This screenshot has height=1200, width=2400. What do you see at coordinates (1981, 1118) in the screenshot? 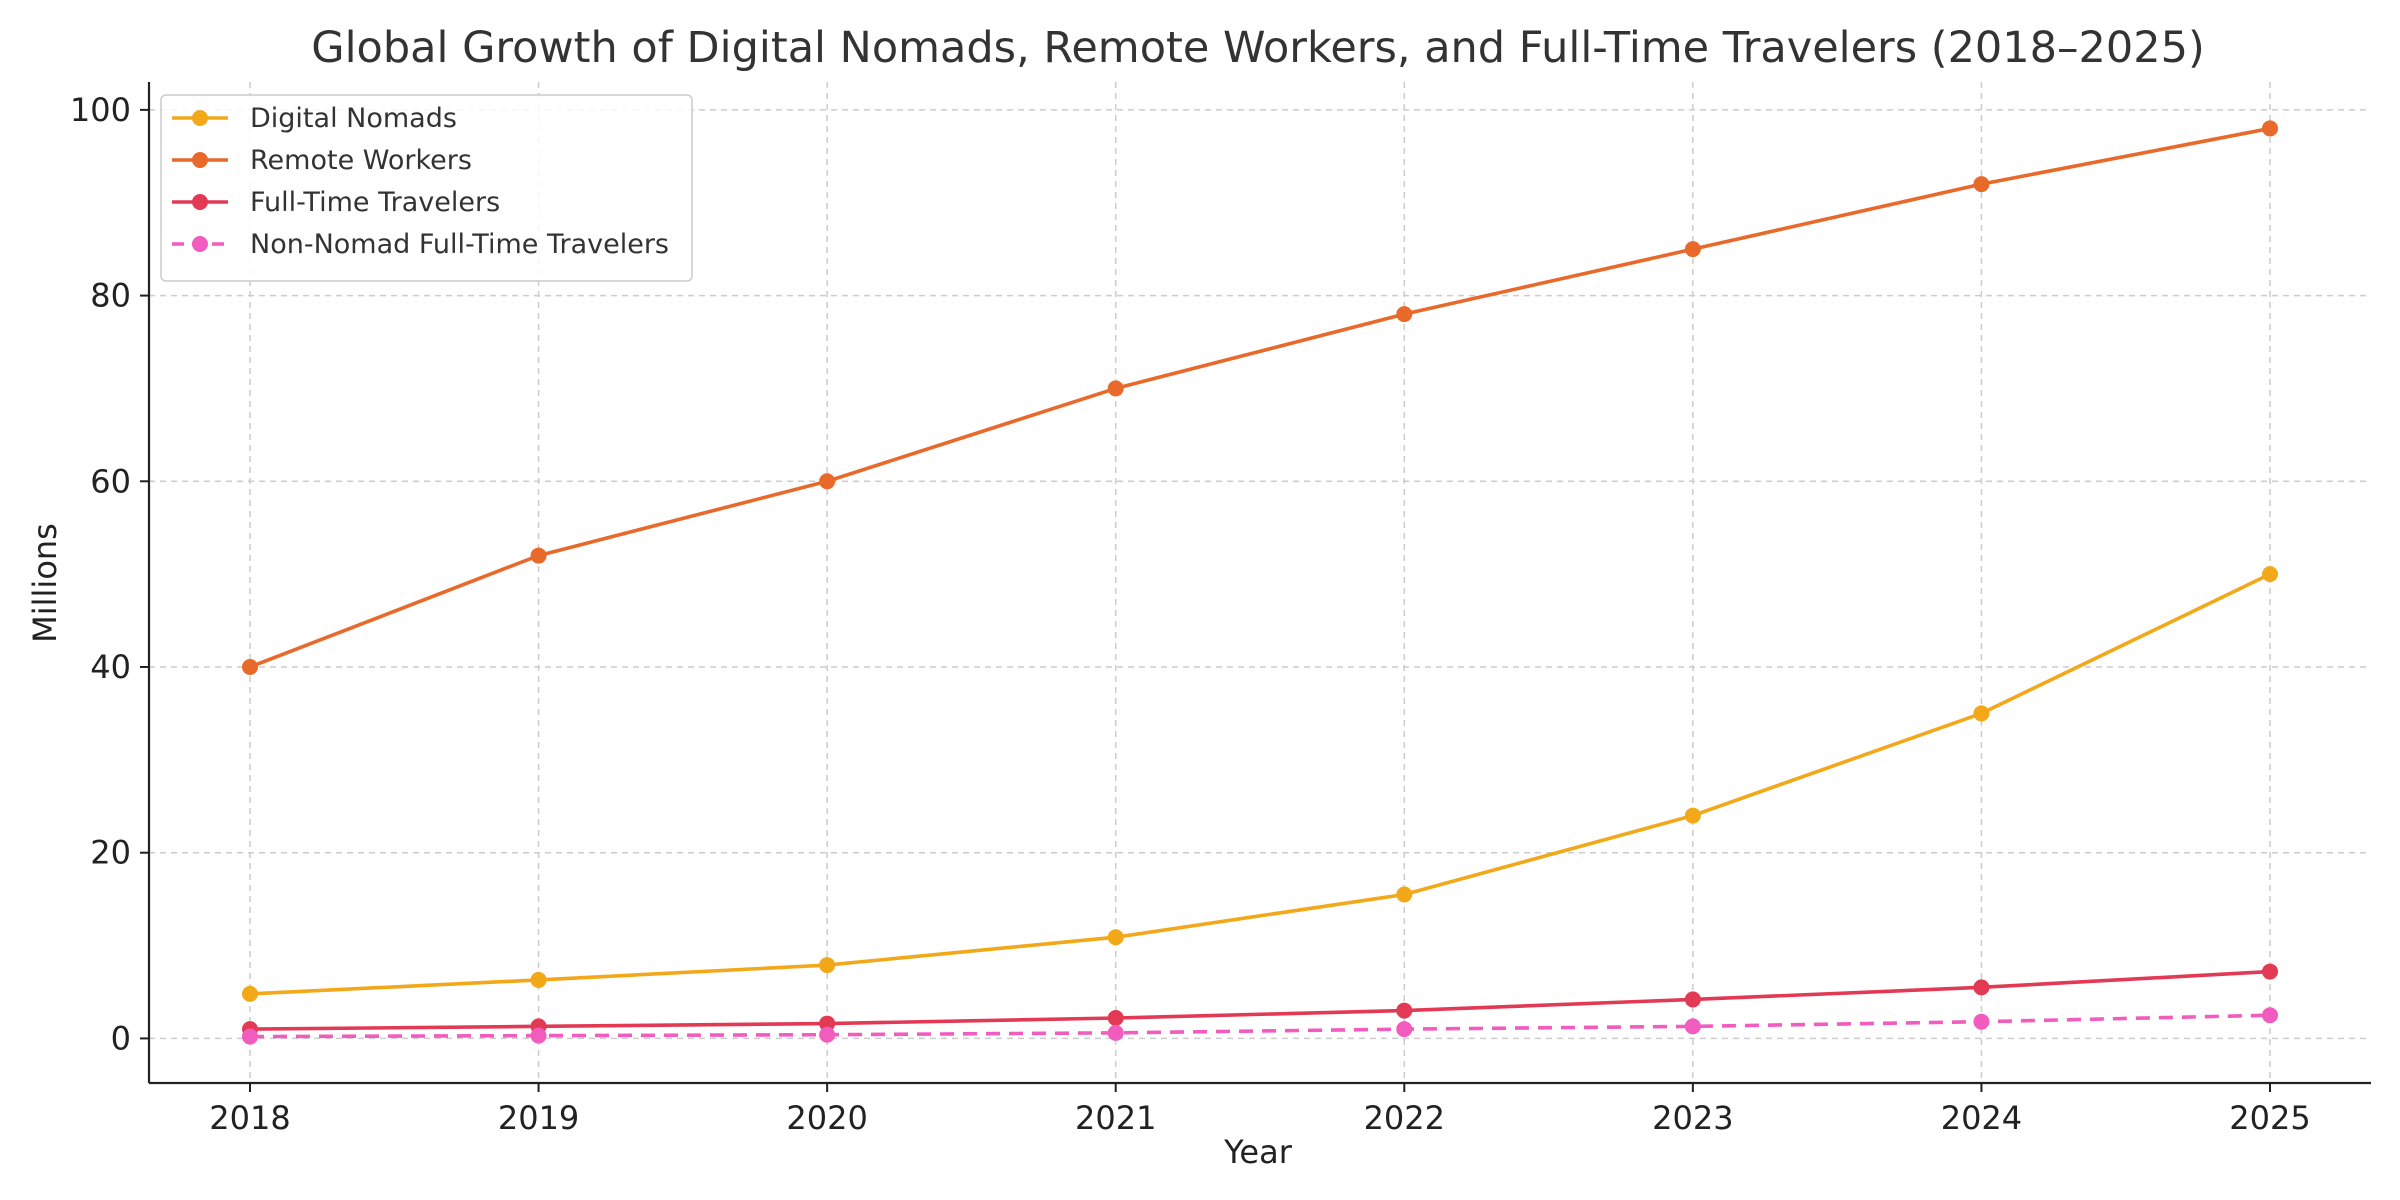
I see `x-tick-label: 2024` at bounding box center [1981, 1118].